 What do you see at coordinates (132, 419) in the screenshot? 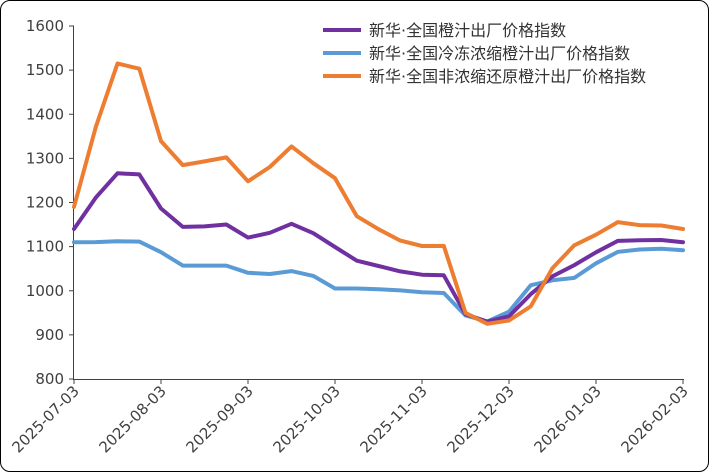
I see `x-tick-label: 2025-08-03` at bounding box center [132, 419].